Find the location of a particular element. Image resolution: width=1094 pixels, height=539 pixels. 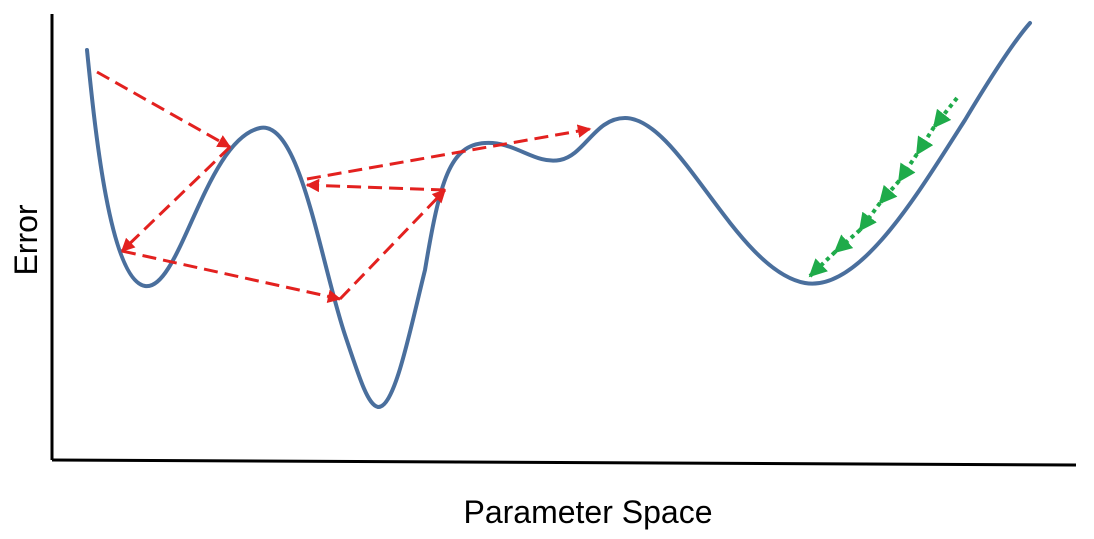

small-step-arrows is located at coordinates (883, 187).